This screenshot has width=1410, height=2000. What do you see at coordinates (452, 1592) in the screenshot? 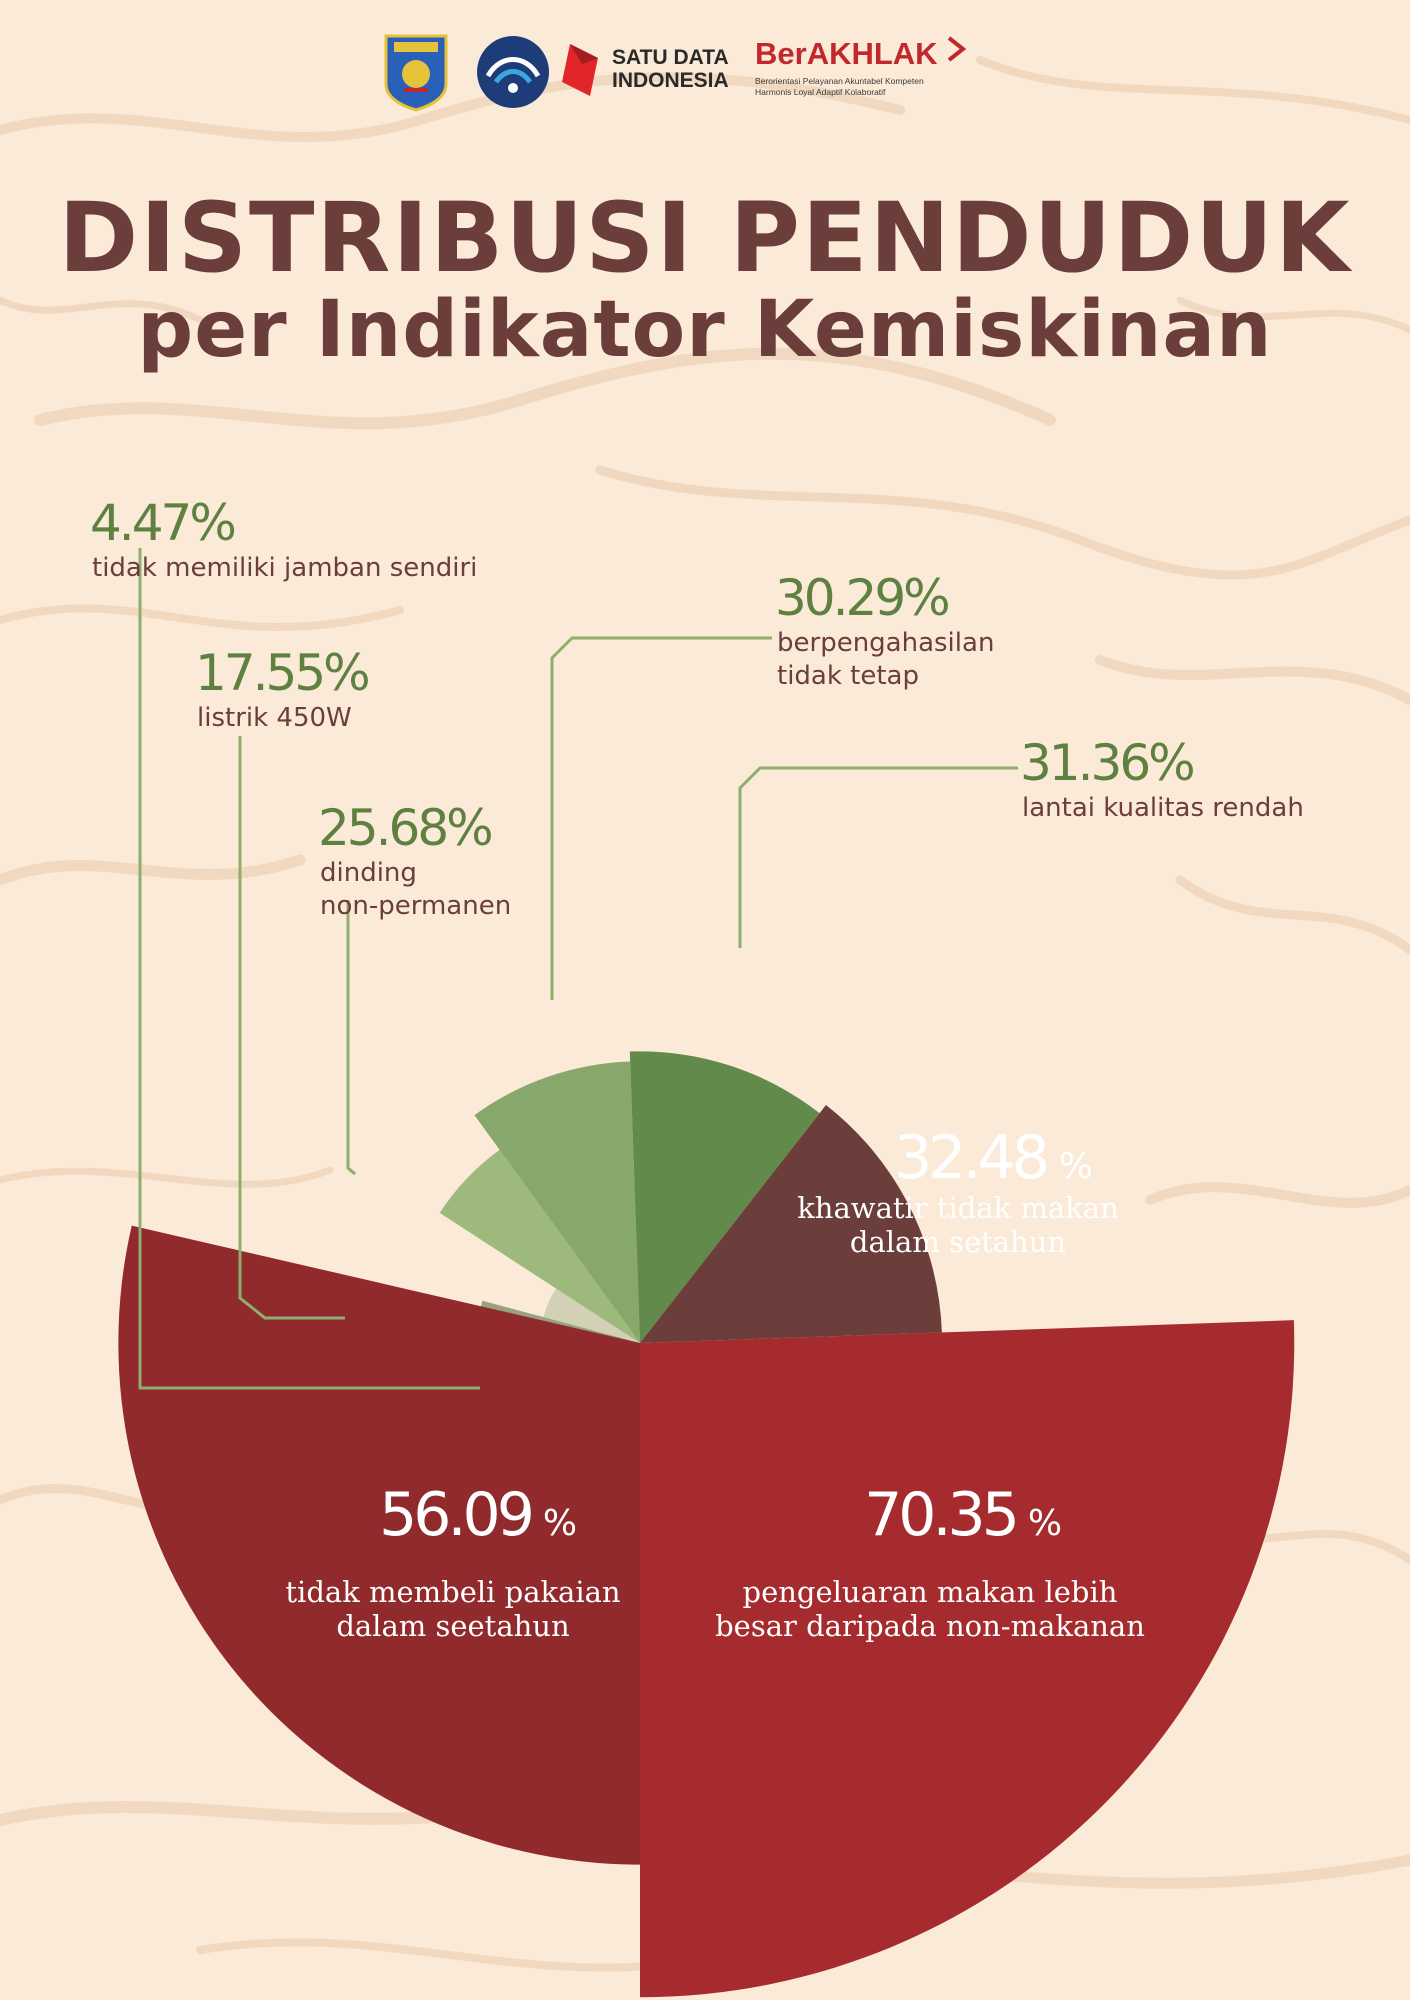
I see `category-label-7-0: tidak membeli pakaian` at bounding box center [452, 1592].